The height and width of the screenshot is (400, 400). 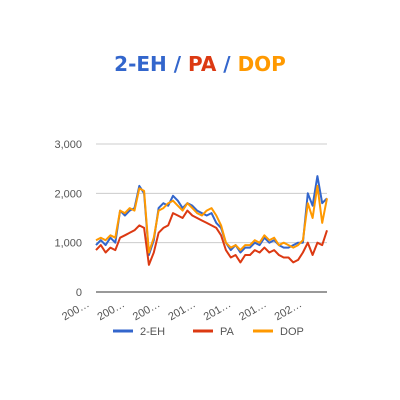 I want to click on title-part-pa: PA, so click(x=202, y=64).